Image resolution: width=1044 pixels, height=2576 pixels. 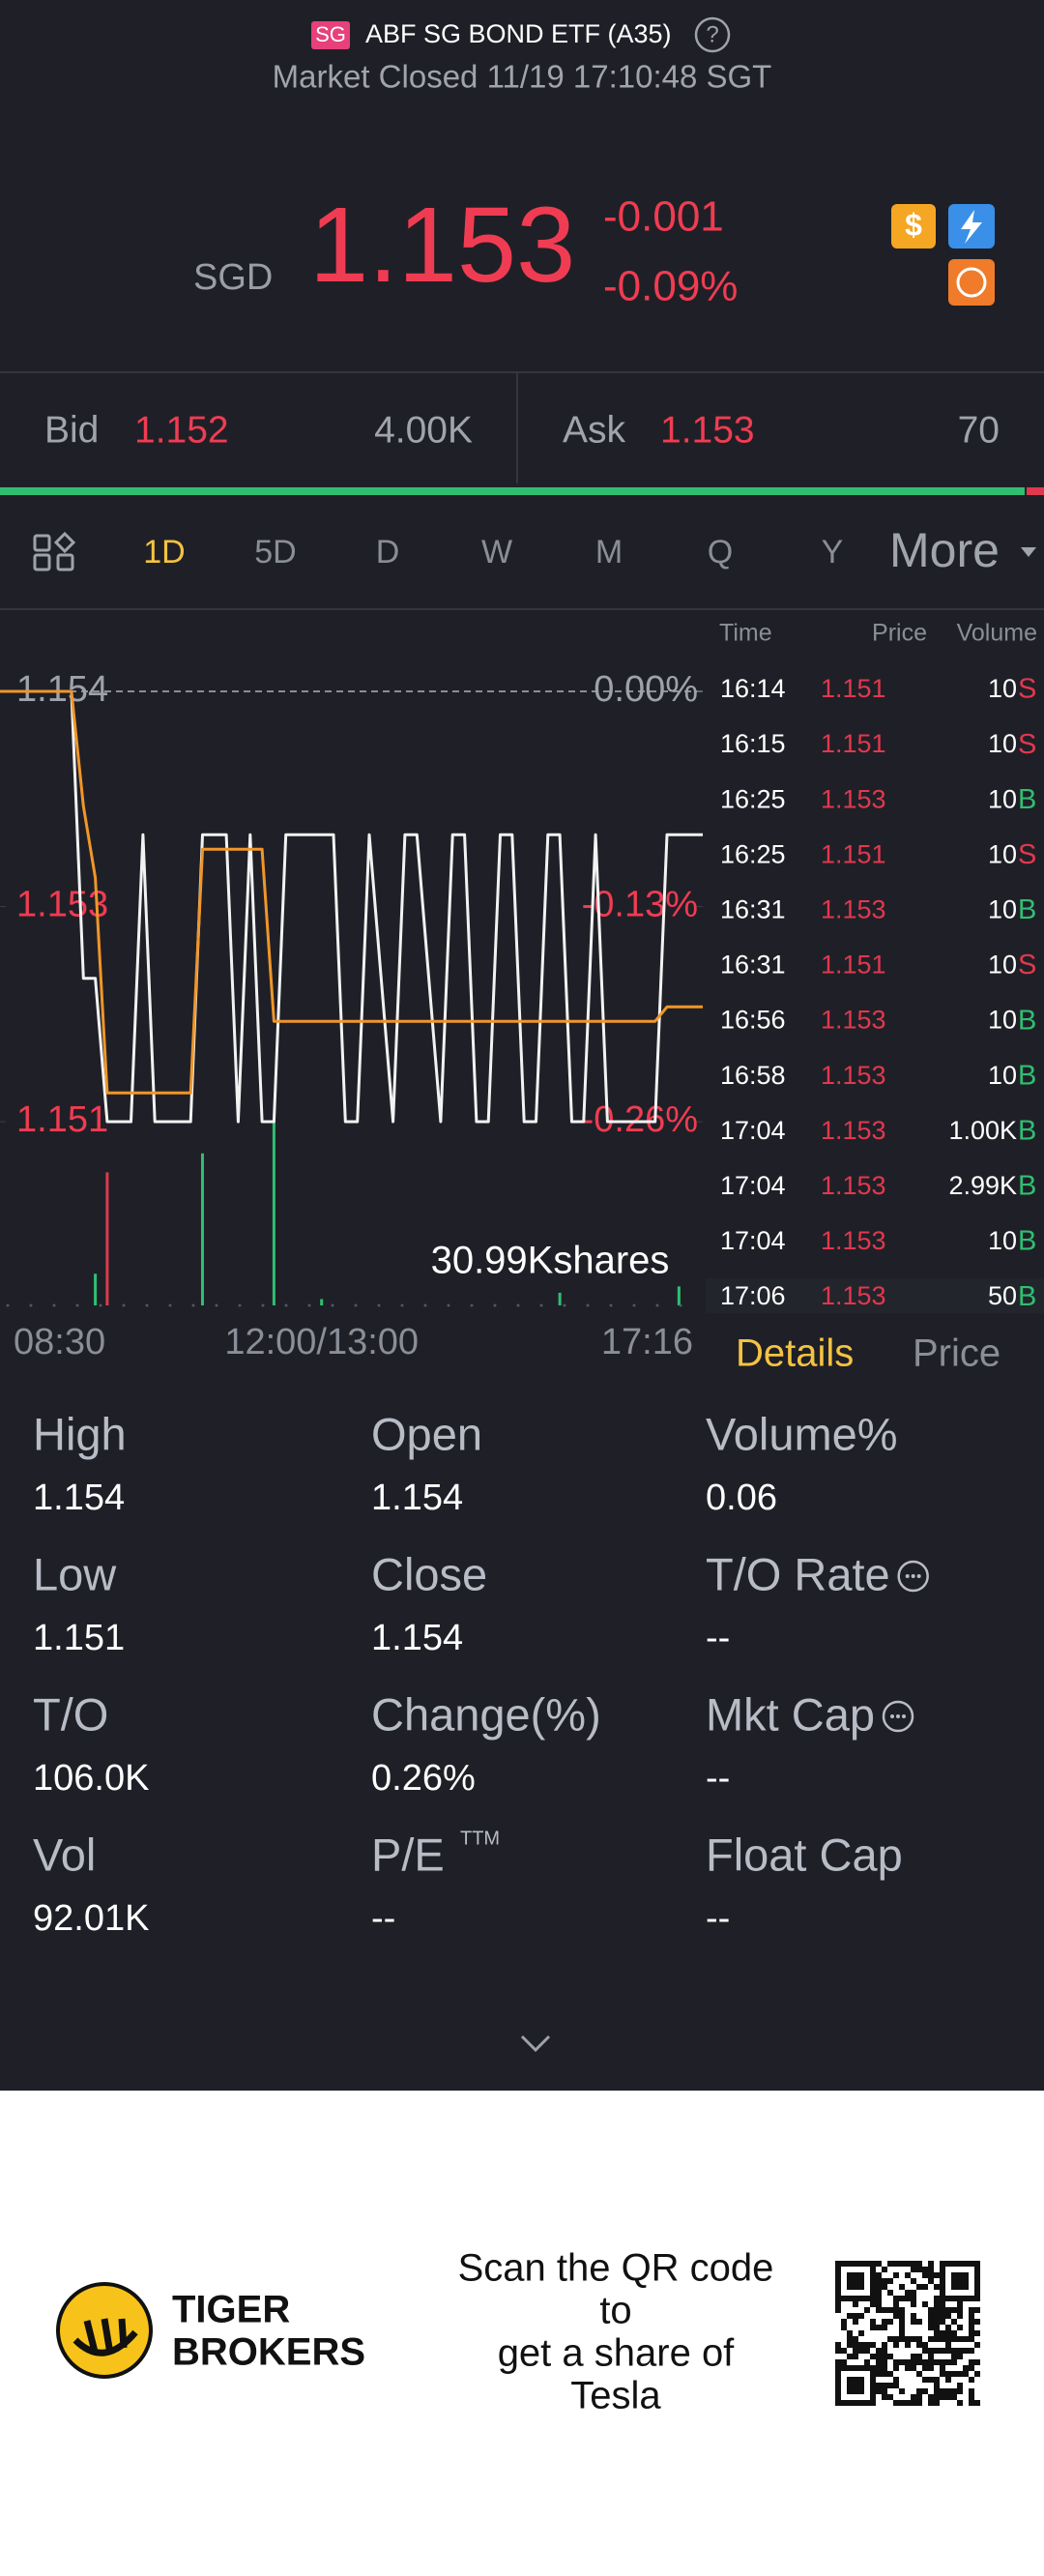 What do you see at coordinates (60, 1342) in the screenshot?
I see `x-tick-label: 08:30` at bounding box center [60, 1342].